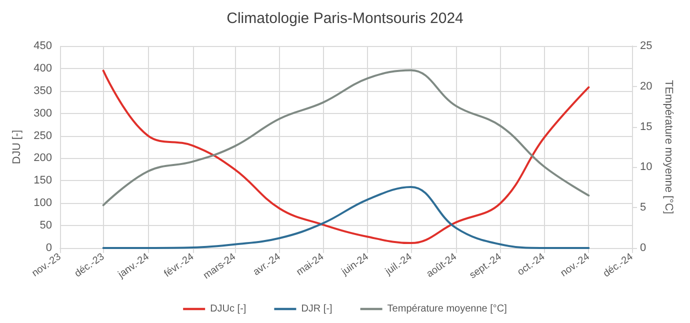 This screenshot has width=690, height=323. I want to click on y2-axis-title: TEmpérature moyenne [°C], so click(668, 147).